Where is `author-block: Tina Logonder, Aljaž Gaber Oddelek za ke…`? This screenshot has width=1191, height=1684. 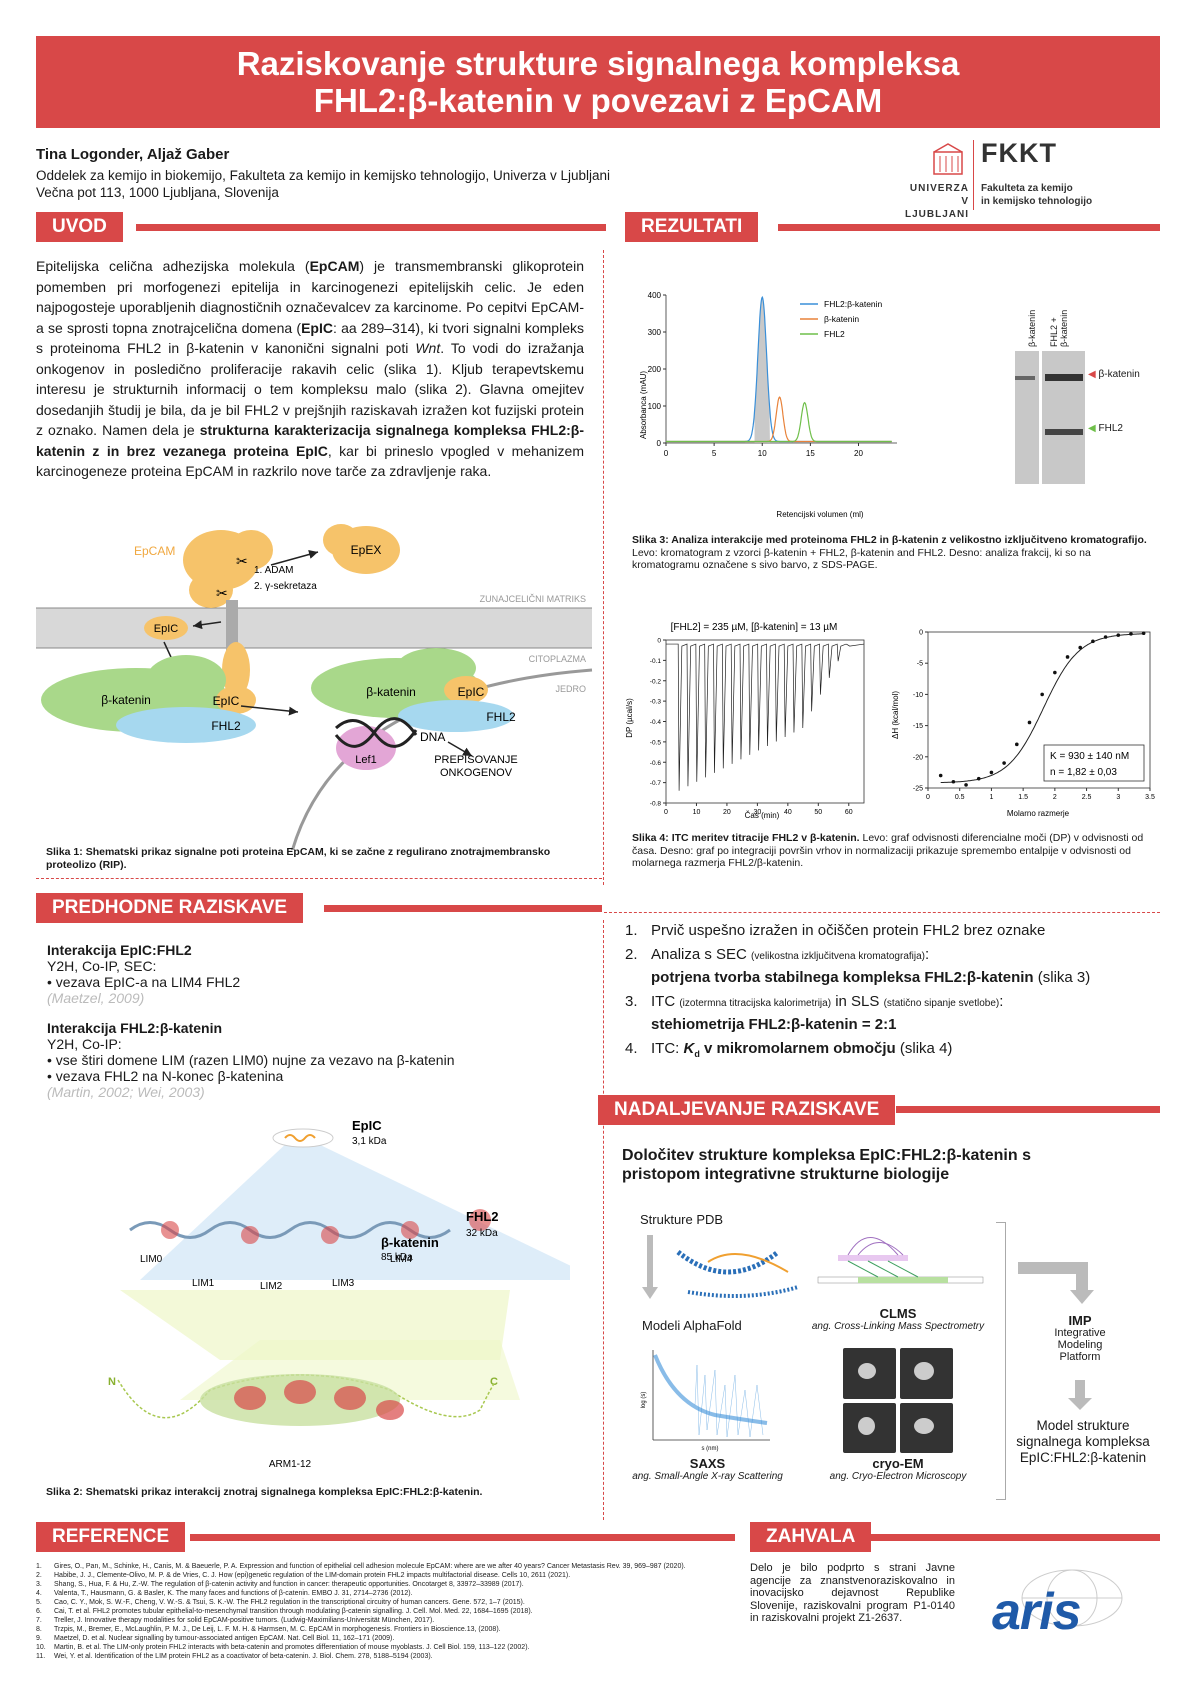 author-block: Tina Logonder, Aljaž Gaber Oddelek za ke… is located at coordinates (323, 173).